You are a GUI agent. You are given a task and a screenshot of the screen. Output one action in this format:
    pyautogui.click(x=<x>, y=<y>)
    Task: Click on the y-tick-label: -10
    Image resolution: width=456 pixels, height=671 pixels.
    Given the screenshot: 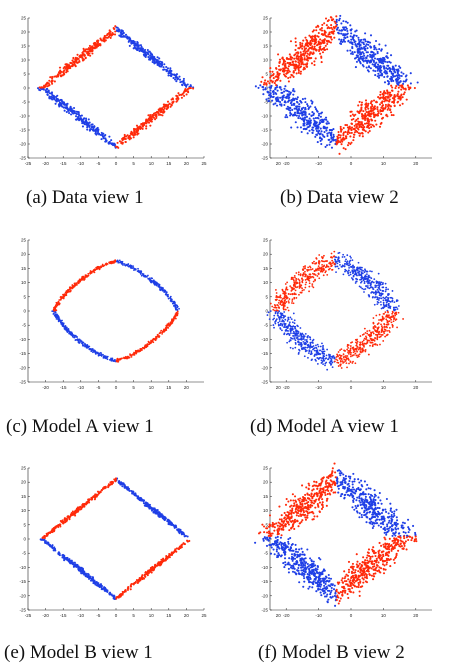 What is the action you would take?
    pyautogui.click(x=264, y=116)
    